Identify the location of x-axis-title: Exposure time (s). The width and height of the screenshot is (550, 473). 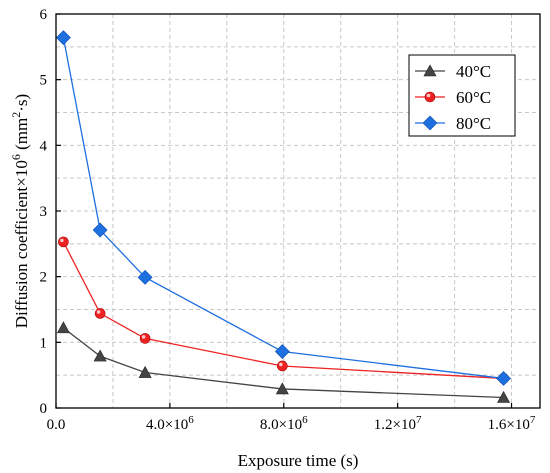
(298, 460).